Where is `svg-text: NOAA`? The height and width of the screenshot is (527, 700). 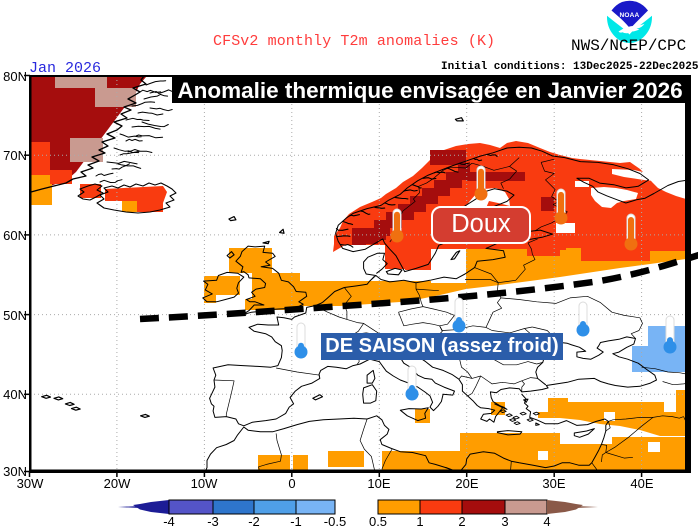
svg-text: NOAA is located at coordinates (630, 15).